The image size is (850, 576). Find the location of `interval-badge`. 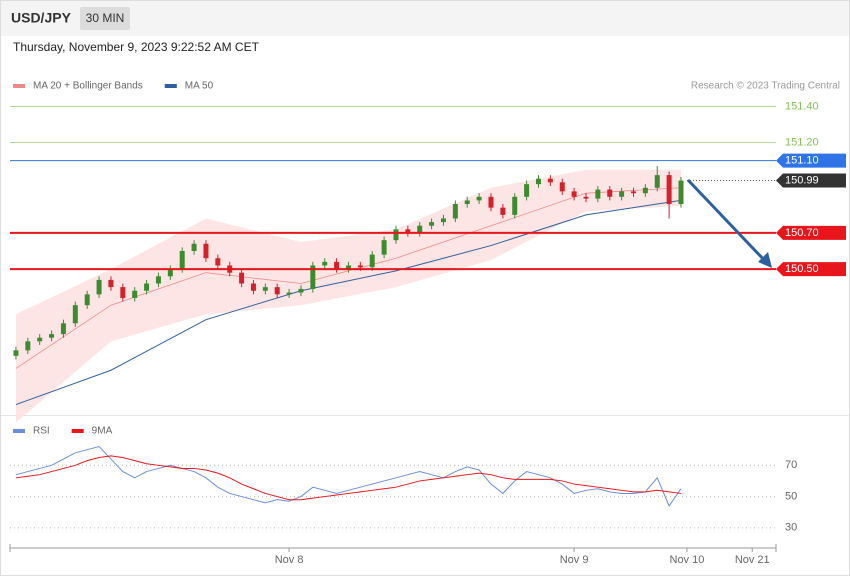

interval-badge is located at coordinates (105, 18).